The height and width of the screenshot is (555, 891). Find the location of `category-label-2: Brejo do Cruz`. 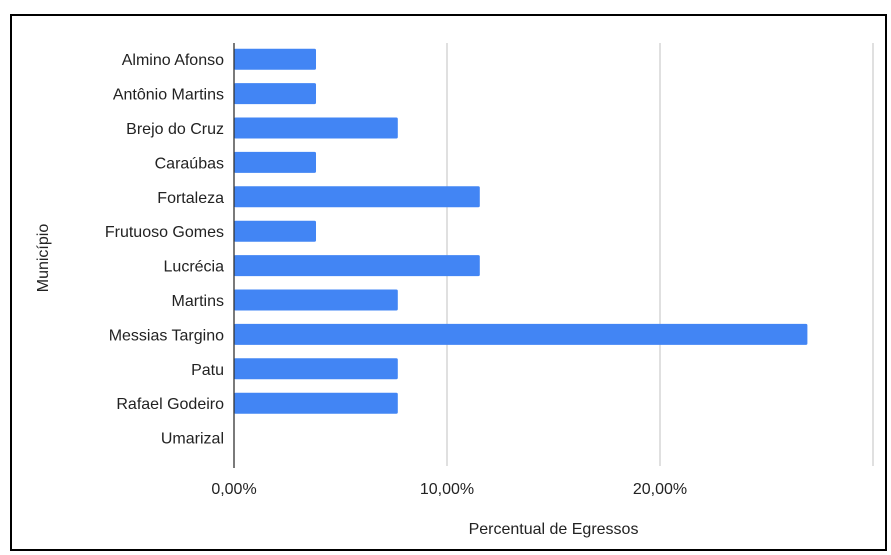

category-label-2: Brejo do Cruz is located at coordinates (175, 129).